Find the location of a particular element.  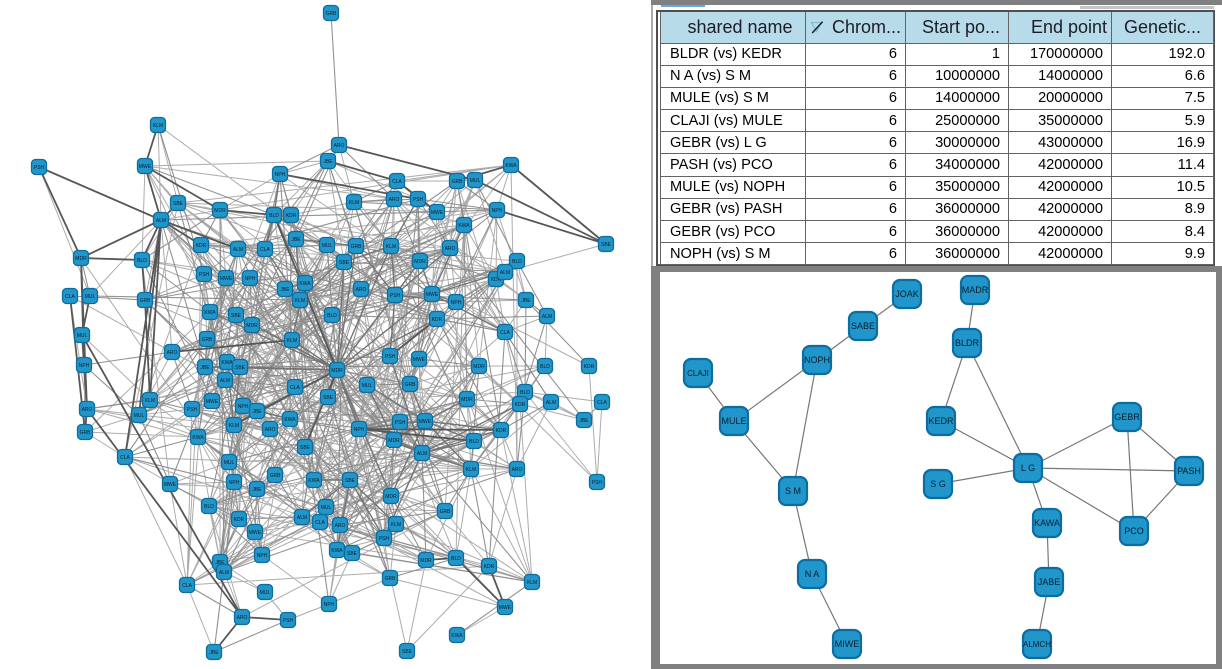

svg-text: JOAK is located at coordinates (907, 294).